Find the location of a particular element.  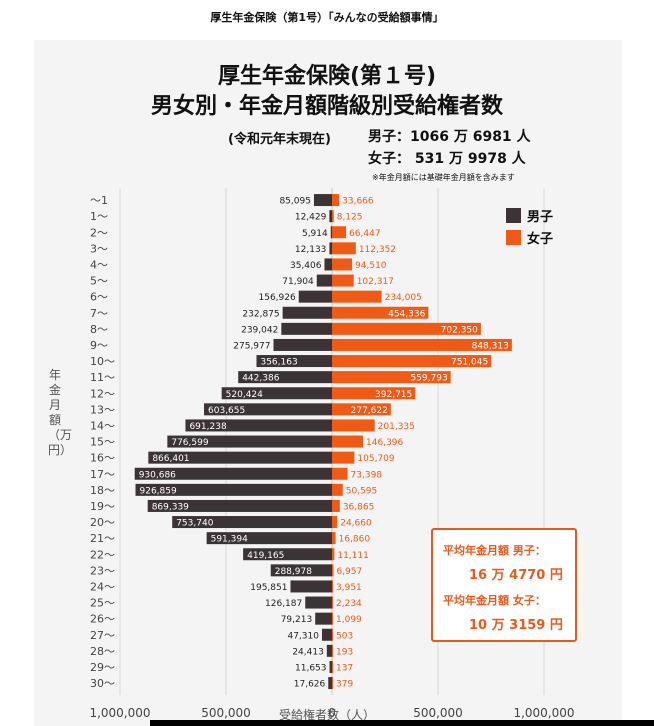

avg-male-value: 16 万 4770 円 is located at coordinates (516, 575).